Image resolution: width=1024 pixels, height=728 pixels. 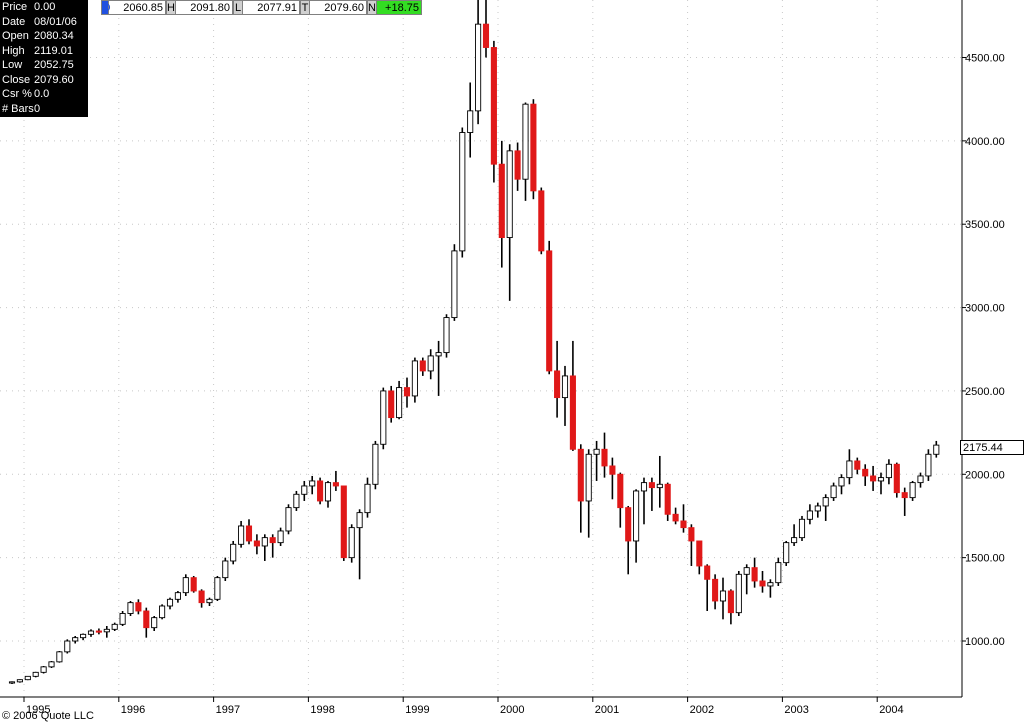 What do you see at coordinates (18, 108) in the screenshot?
I see `info-label: # Bars` at bounding box center [18, 108].